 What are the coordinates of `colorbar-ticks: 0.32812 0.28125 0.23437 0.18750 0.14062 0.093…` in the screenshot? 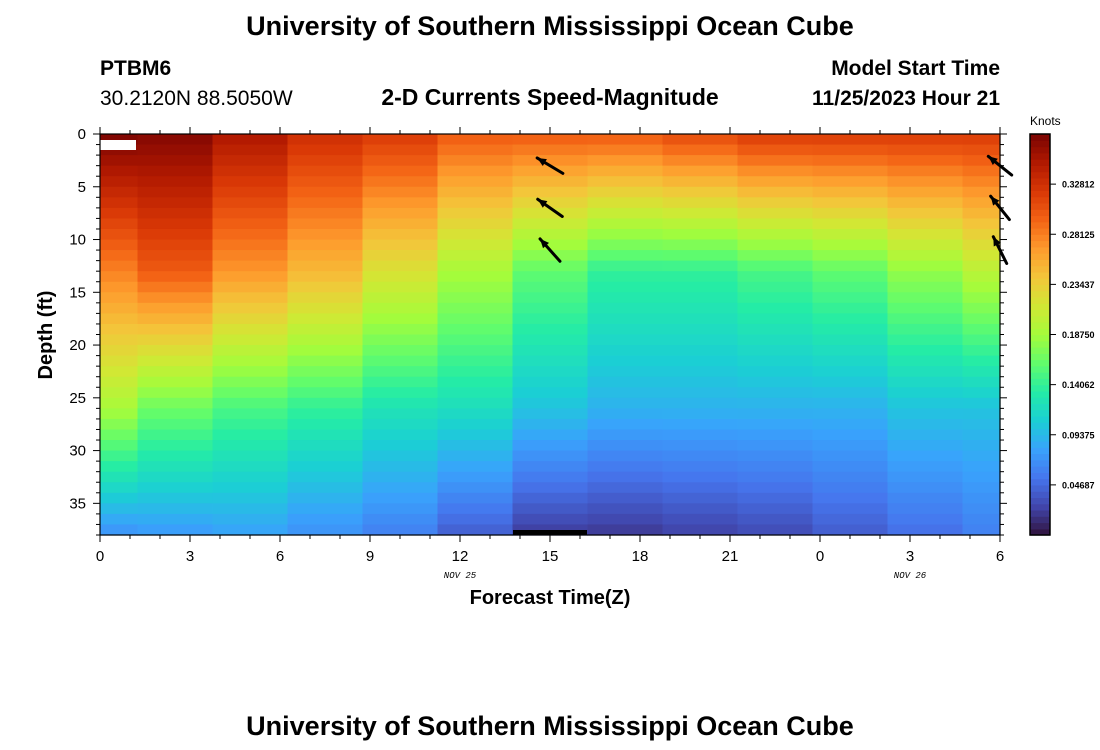 It's located at (1072, 335).